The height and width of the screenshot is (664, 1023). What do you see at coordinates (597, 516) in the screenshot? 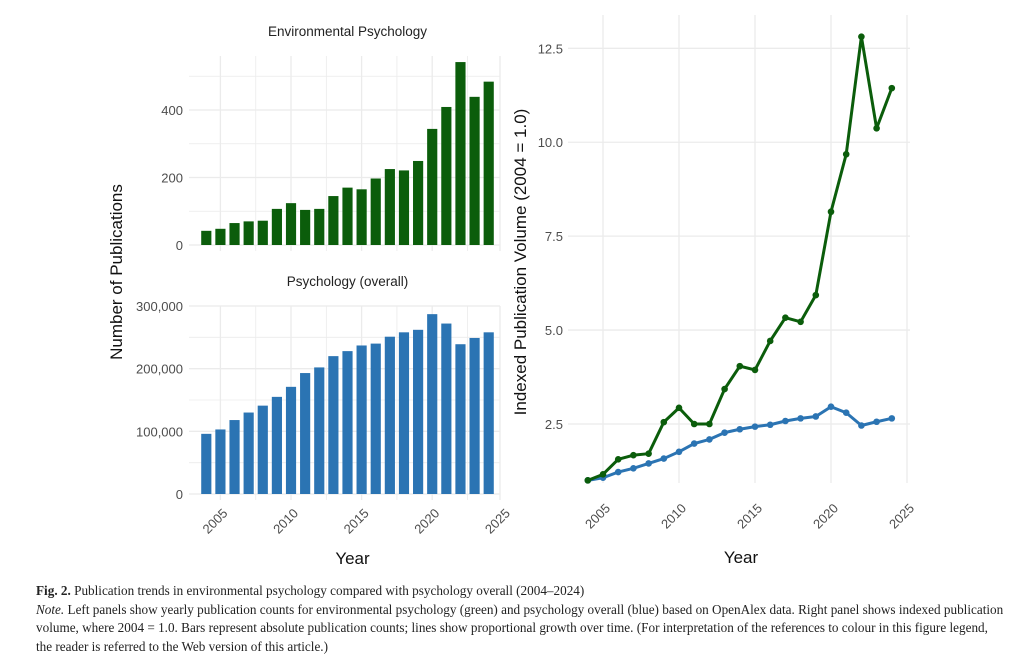
I see `x-tick-label: 2005` at bounding box center [597, 516].